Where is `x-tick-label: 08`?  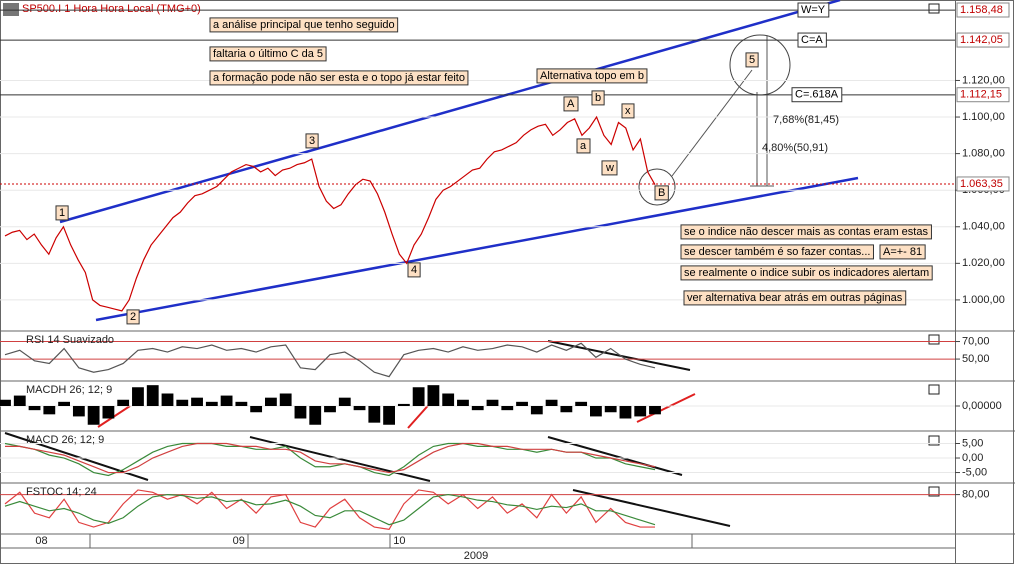
x-tick-label: 08 is located at coordinates (41, 541).